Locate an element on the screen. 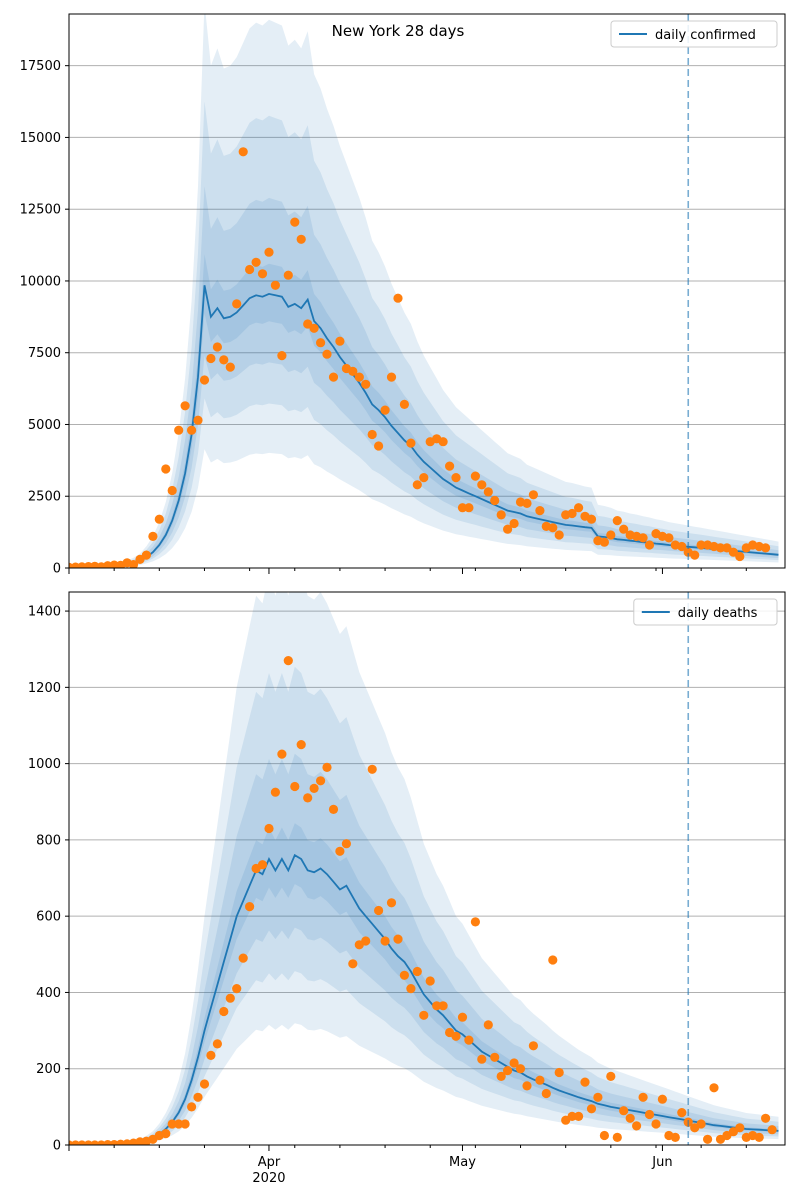 This screenshot has width=800, height=1200. legend: daily confirmed is located at coordinates (694, 34).